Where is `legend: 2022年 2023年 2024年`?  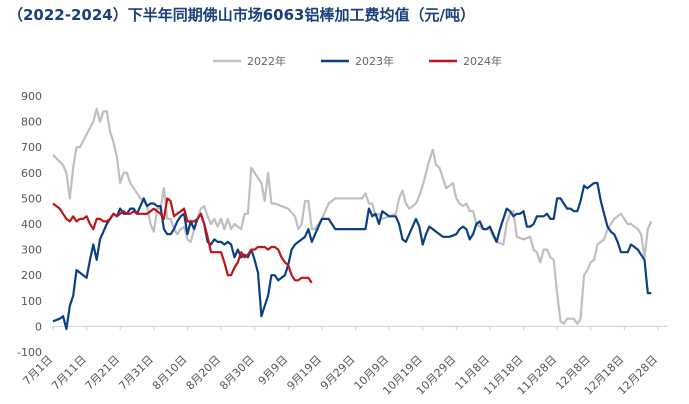
legend: 2022年 2023年 2024年 is located at coordinates (357, 61).